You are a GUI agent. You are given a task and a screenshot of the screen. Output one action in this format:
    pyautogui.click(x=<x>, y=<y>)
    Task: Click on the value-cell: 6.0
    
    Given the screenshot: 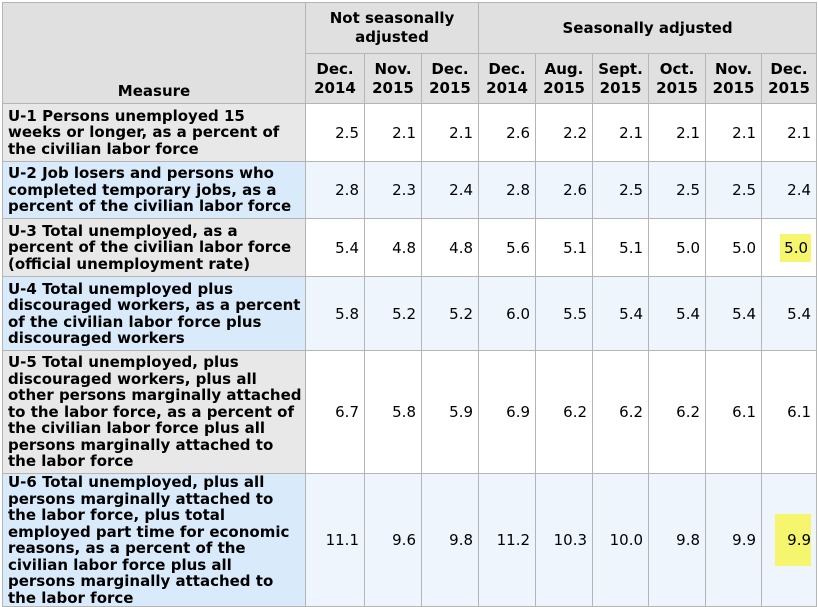 What is the action you would take?
    pyautogui.click(x=507, y=313)
    